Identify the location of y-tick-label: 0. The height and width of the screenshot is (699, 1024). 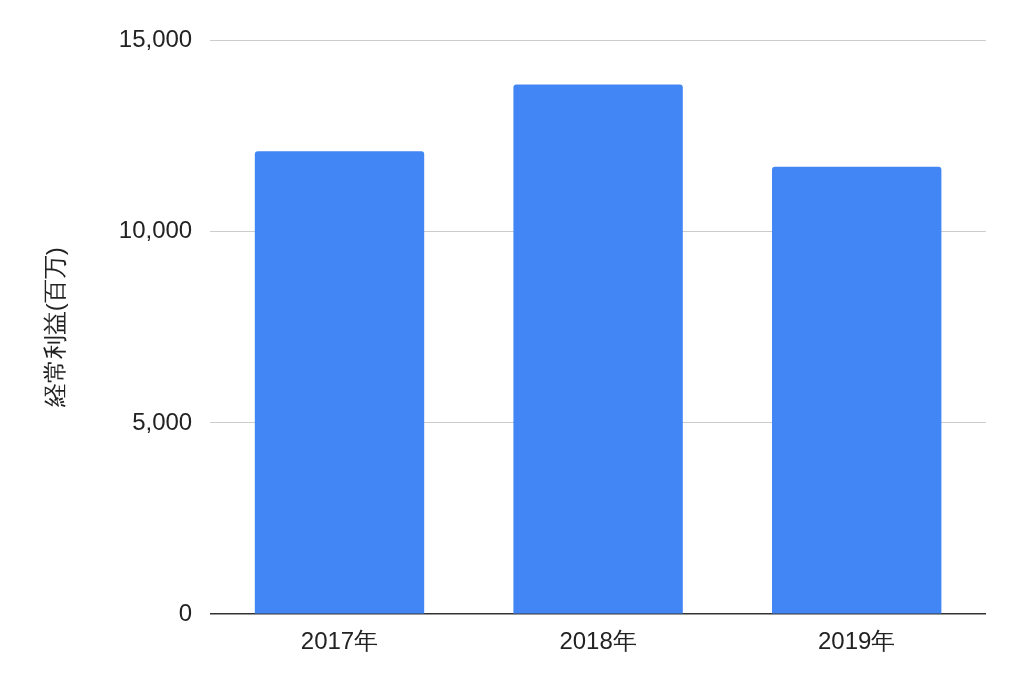
(185, 612).